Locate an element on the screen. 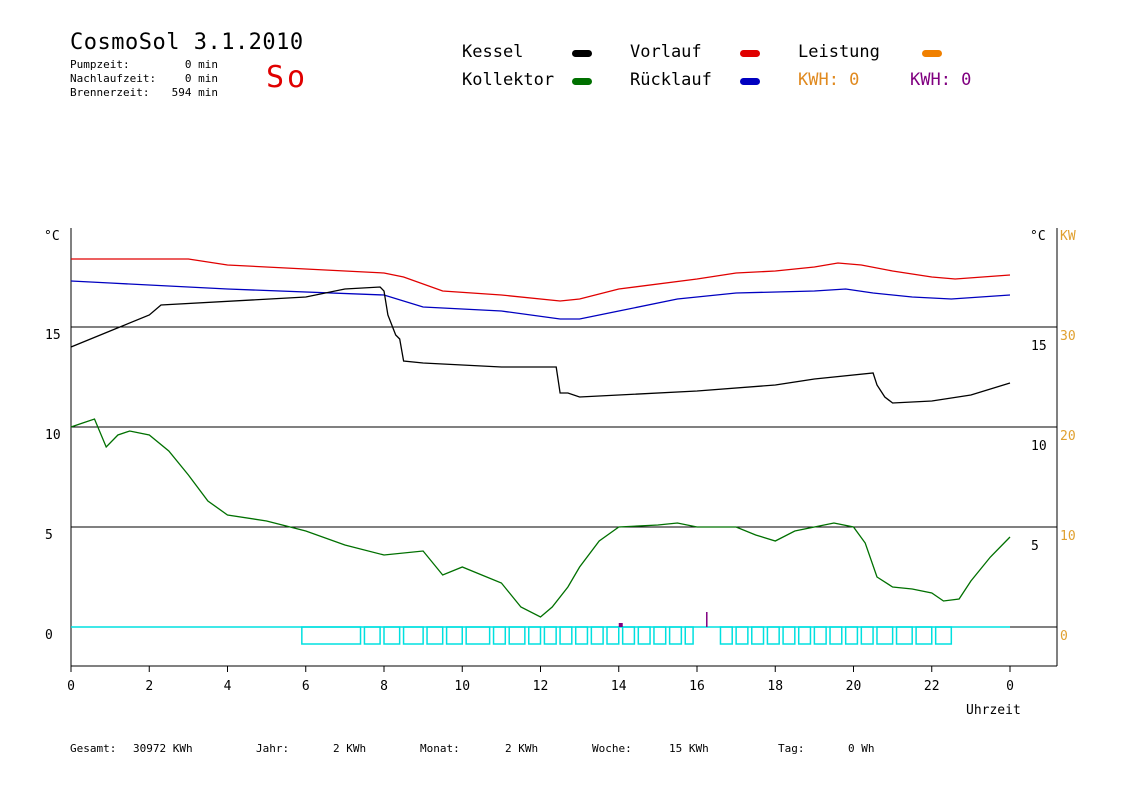 This screenshot has height=812, width=1148. x-axis-label: Uhrzeit is located at coordinates (993, 710).